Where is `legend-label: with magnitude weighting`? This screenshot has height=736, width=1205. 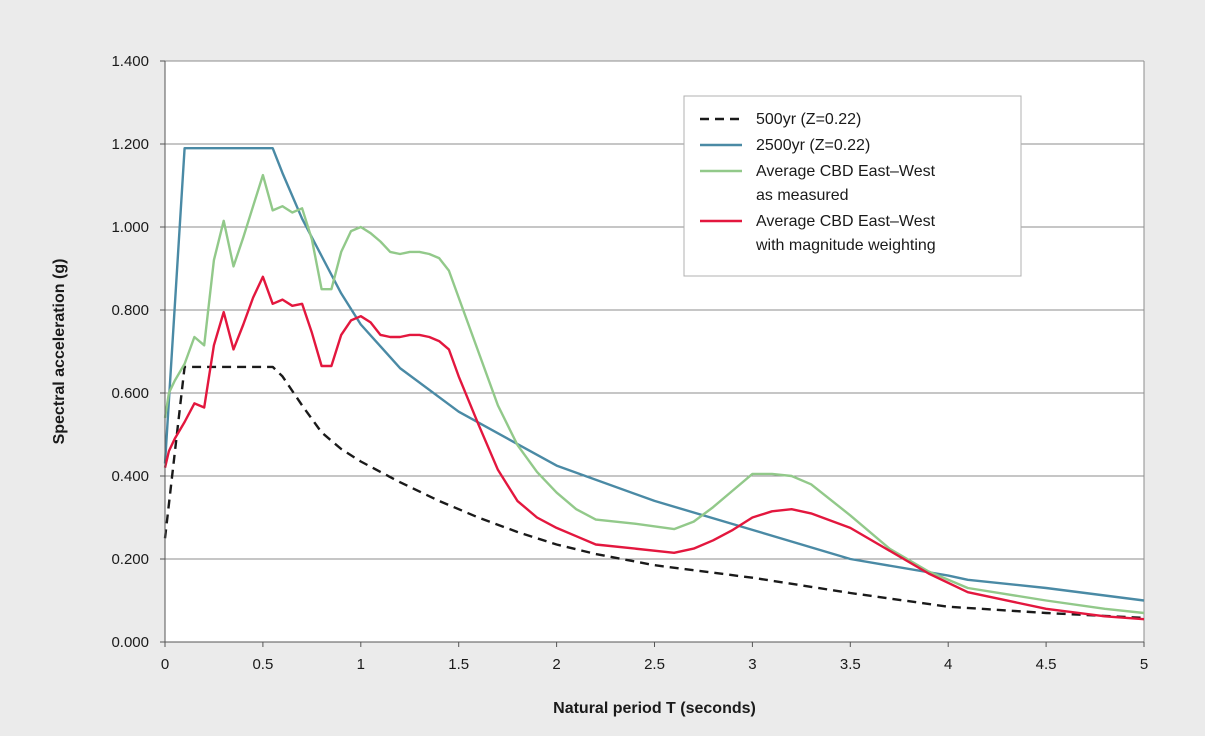 legend-label: with magnitude weighting is located at coordinates (845, 245).